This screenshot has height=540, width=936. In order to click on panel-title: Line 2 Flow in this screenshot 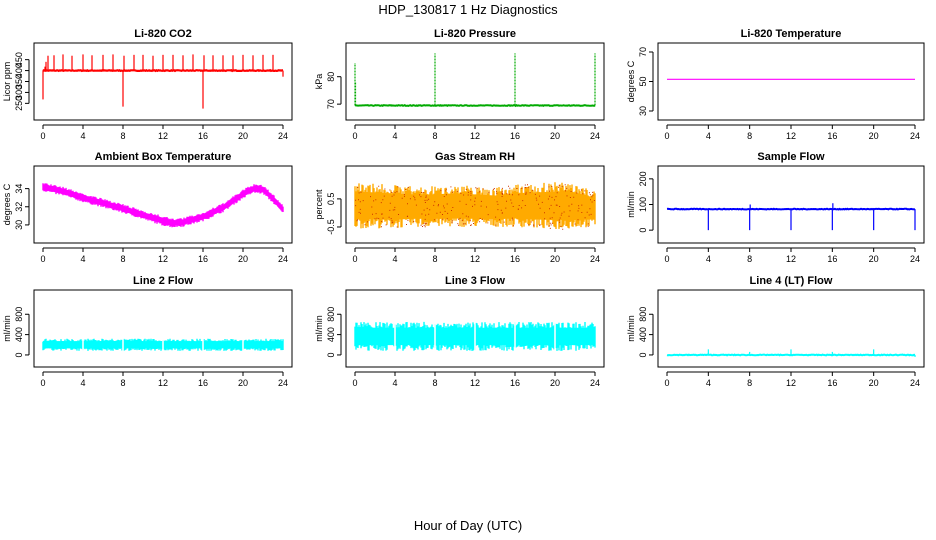, I will do `click(163, 281)`.